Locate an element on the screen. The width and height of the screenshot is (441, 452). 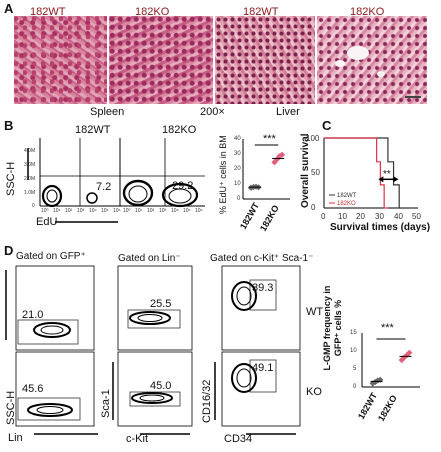
panel-label-d: D is located at coordinates (9, 250).